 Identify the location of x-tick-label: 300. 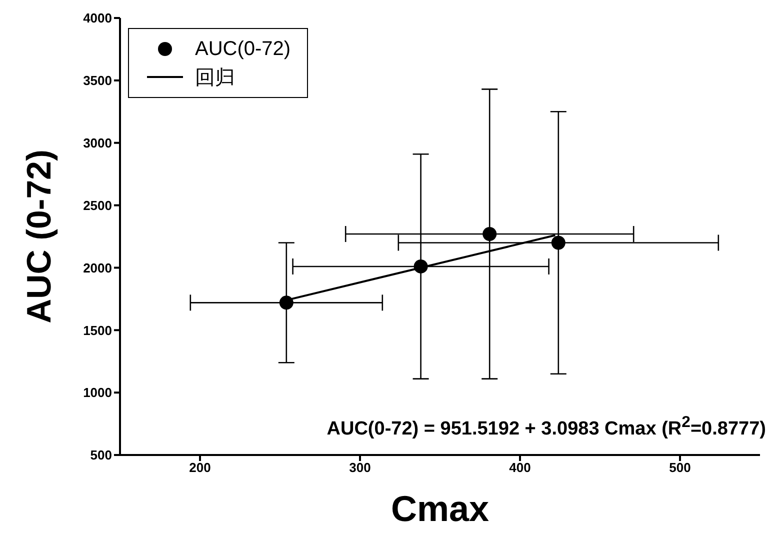
(360, 468).